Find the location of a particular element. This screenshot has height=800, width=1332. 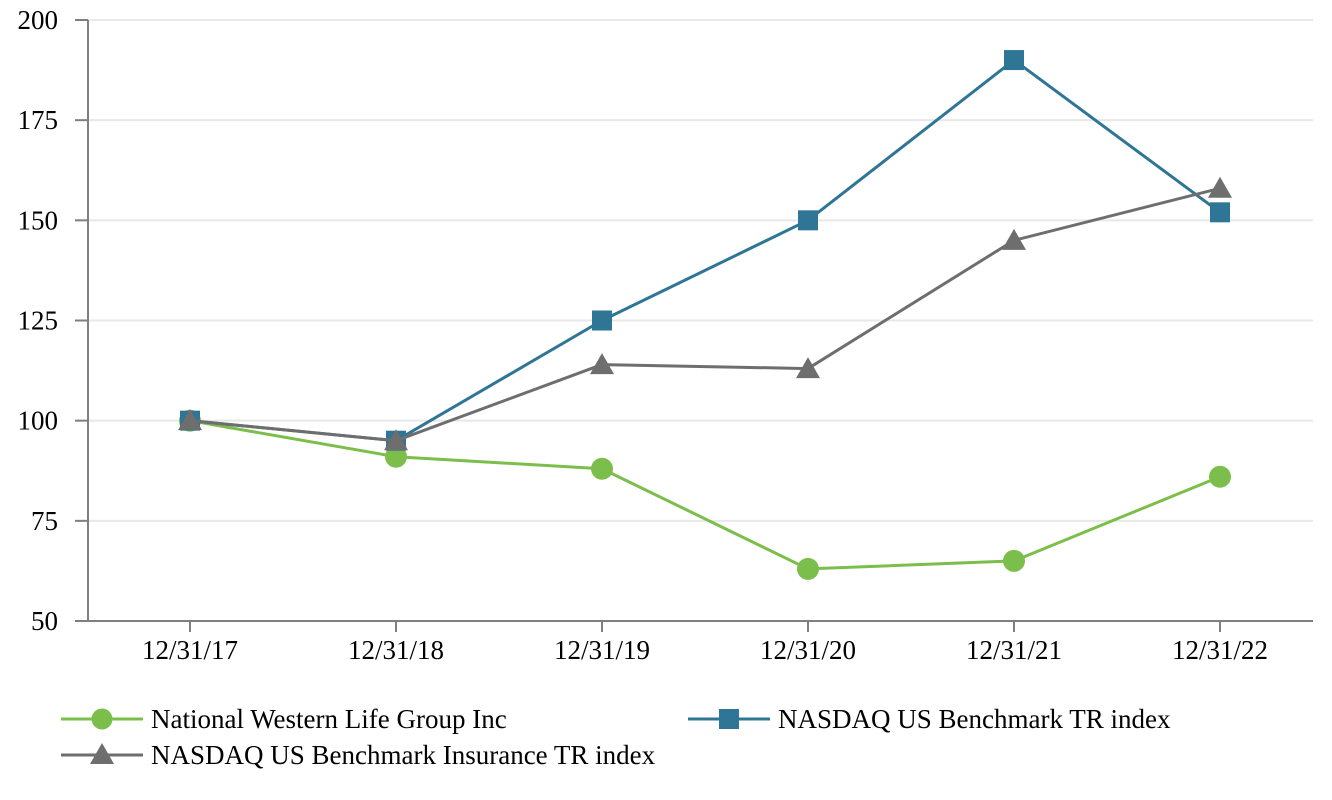

x-tick-label: 12/31/22 is located at coordinates (1220, 650).